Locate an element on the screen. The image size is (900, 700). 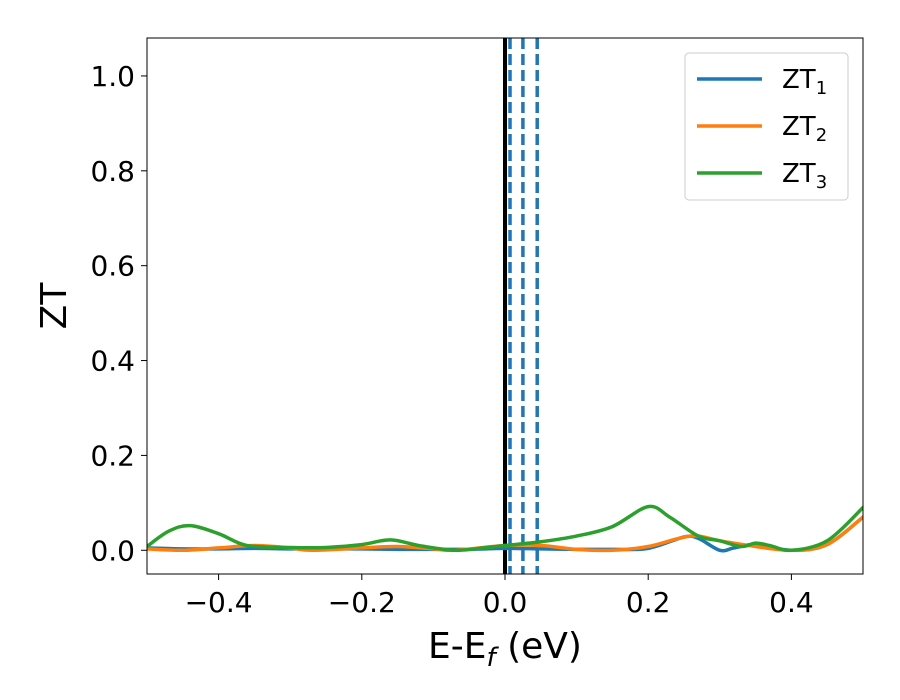
y-axis-label: ZT is located at coordinates (54, 306).